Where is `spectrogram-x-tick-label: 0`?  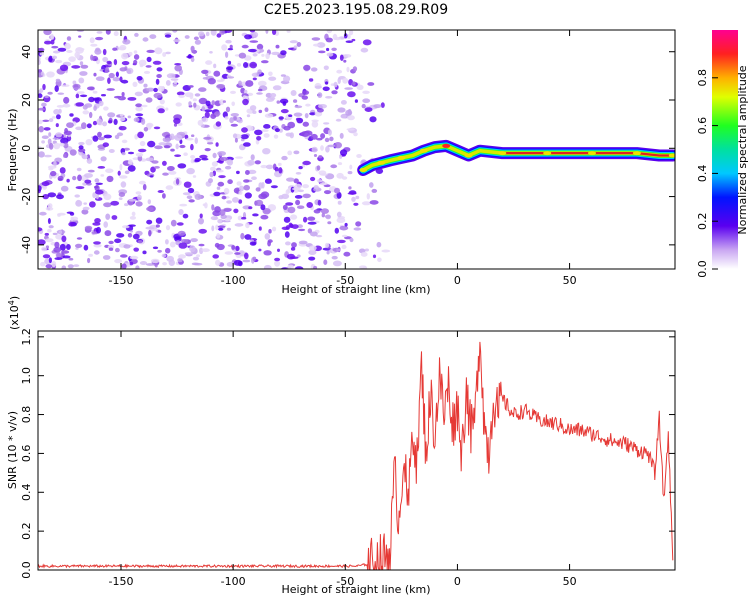 spectrogram-x-tick-label: 0 is located at coordinates (457, 280).